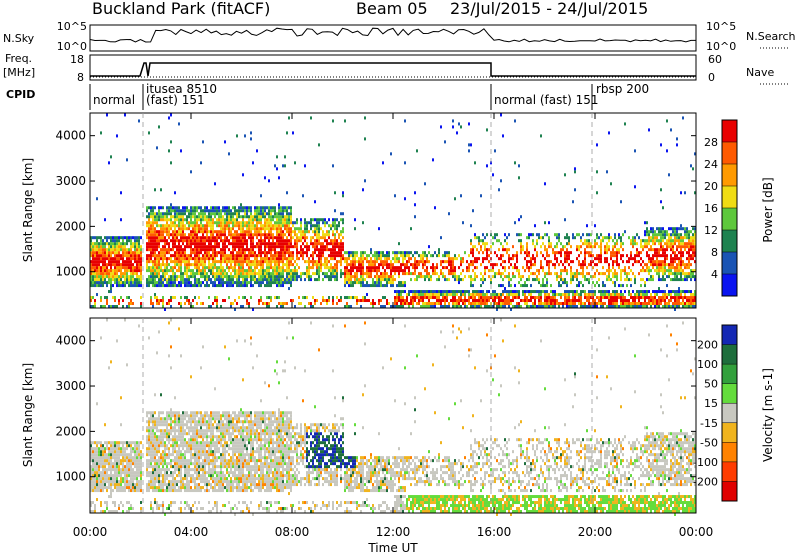  Describe the element at coordinates (181, 89) in the screenshot. I see `cpid-entry-itusea: itusea 8510` at that location.